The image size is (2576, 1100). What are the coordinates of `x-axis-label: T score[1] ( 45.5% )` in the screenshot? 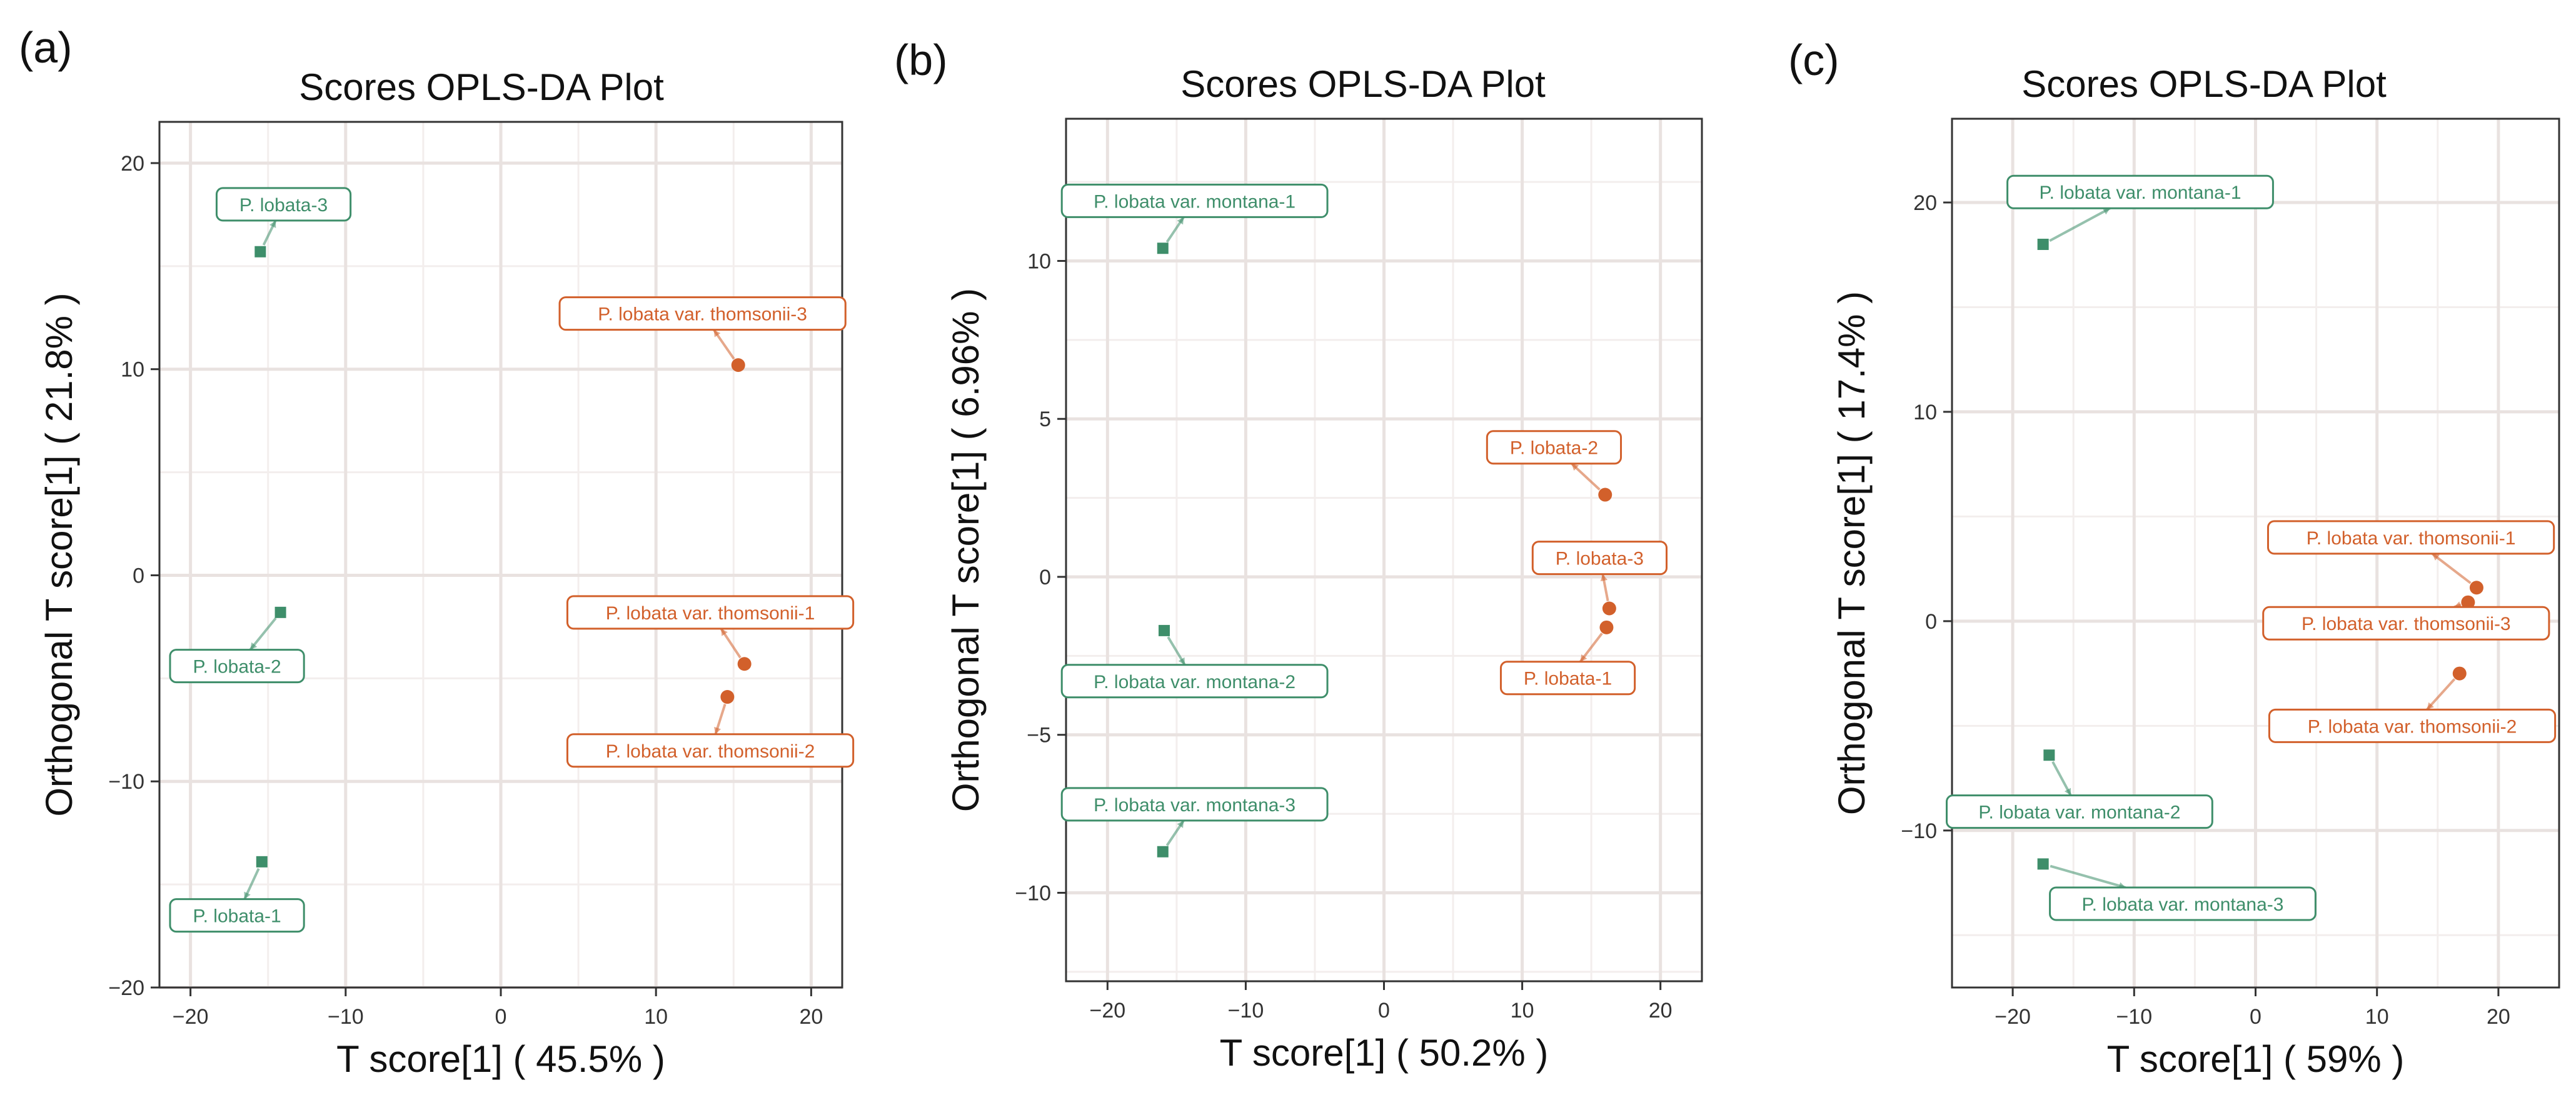 It's located at (500, 1059).